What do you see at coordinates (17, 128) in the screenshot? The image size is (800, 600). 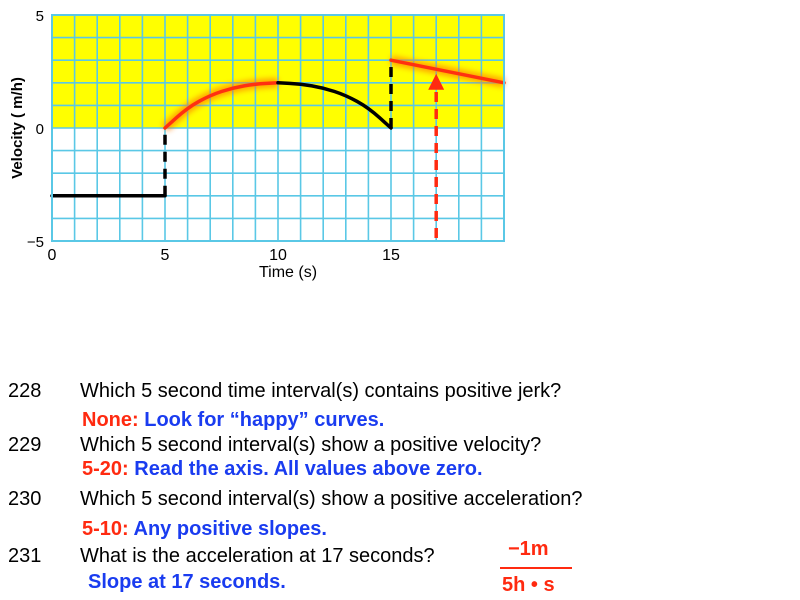 I see `y-axis-label: Velocity ( m/h)` at bounding box center [17, 128].